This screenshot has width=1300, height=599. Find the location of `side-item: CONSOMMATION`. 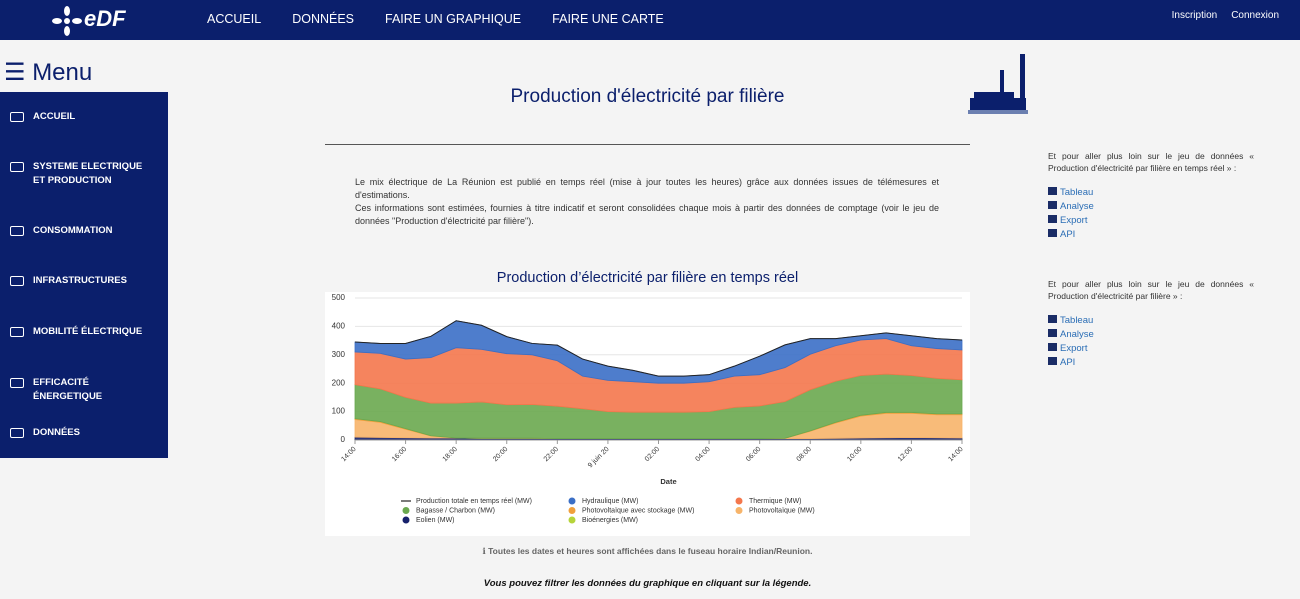

side-item: CONSOMMATION is located at coordinates (73, 230).